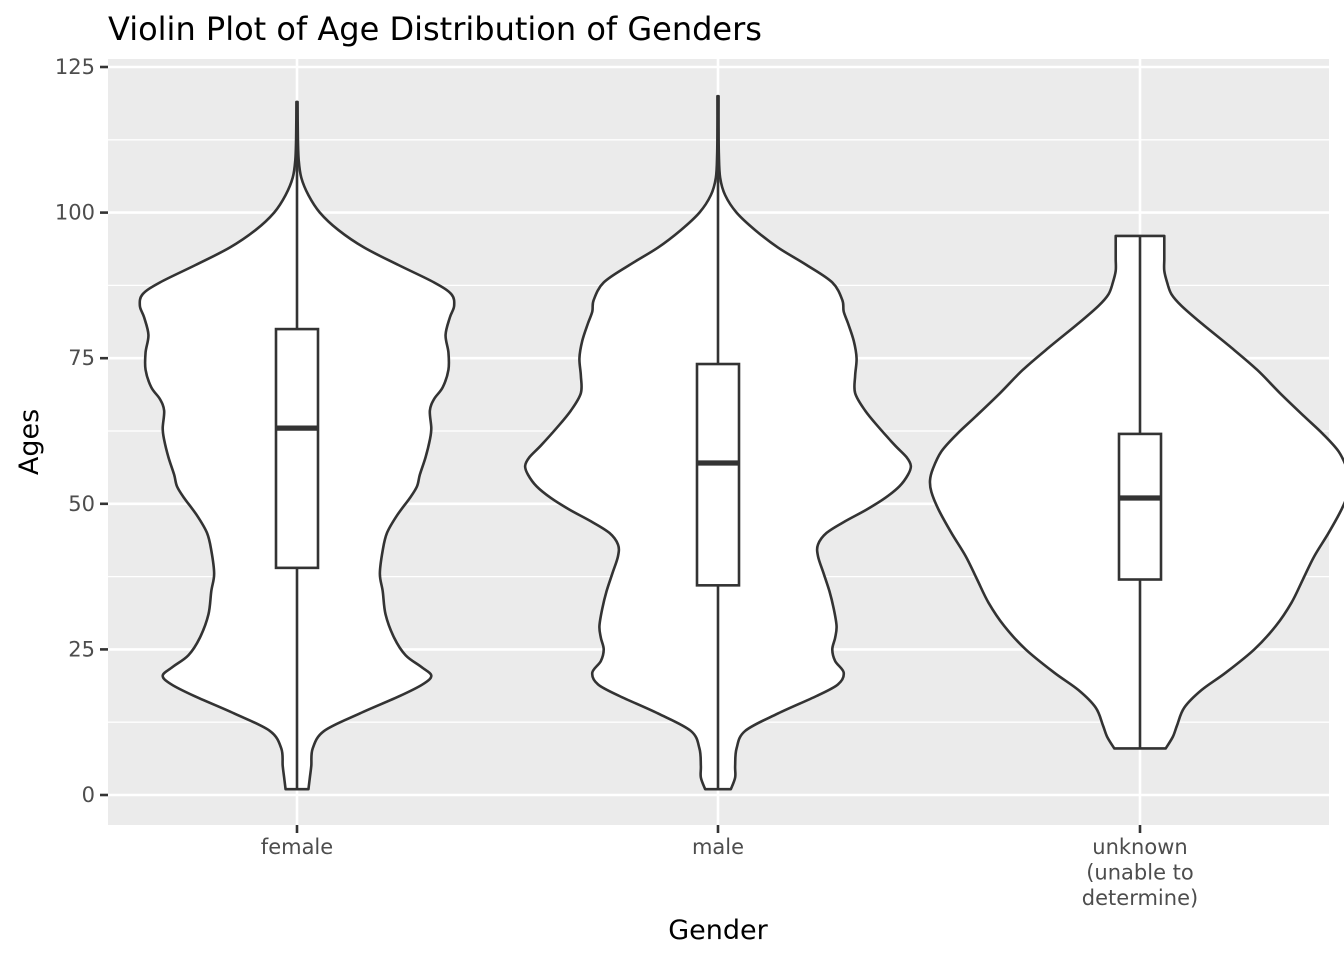  What do you see at coordinates (81, 504) in the screenshot?
I see `y-tick-label: 50` at bounding box center [81, 504].